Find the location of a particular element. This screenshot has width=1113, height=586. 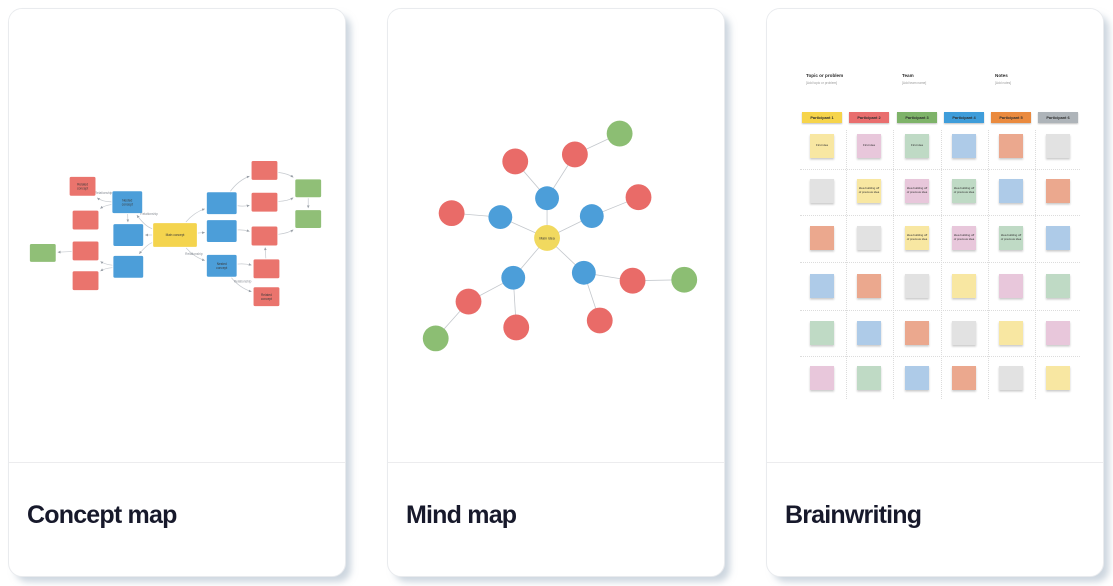

section-subtitle: [Add topic or problem] is located at coordinates (822, 83).